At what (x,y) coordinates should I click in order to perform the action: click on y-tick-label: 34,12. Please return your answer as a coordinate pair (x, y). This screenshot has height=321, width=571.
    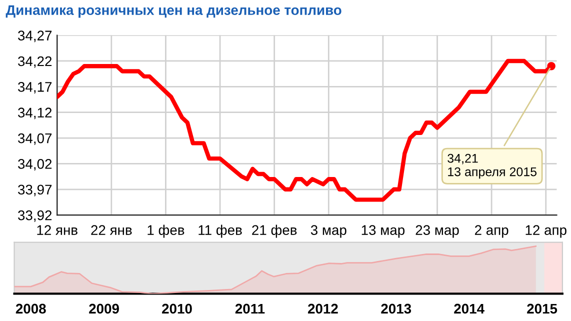
    Looking at the image, I should click on (35, 114).